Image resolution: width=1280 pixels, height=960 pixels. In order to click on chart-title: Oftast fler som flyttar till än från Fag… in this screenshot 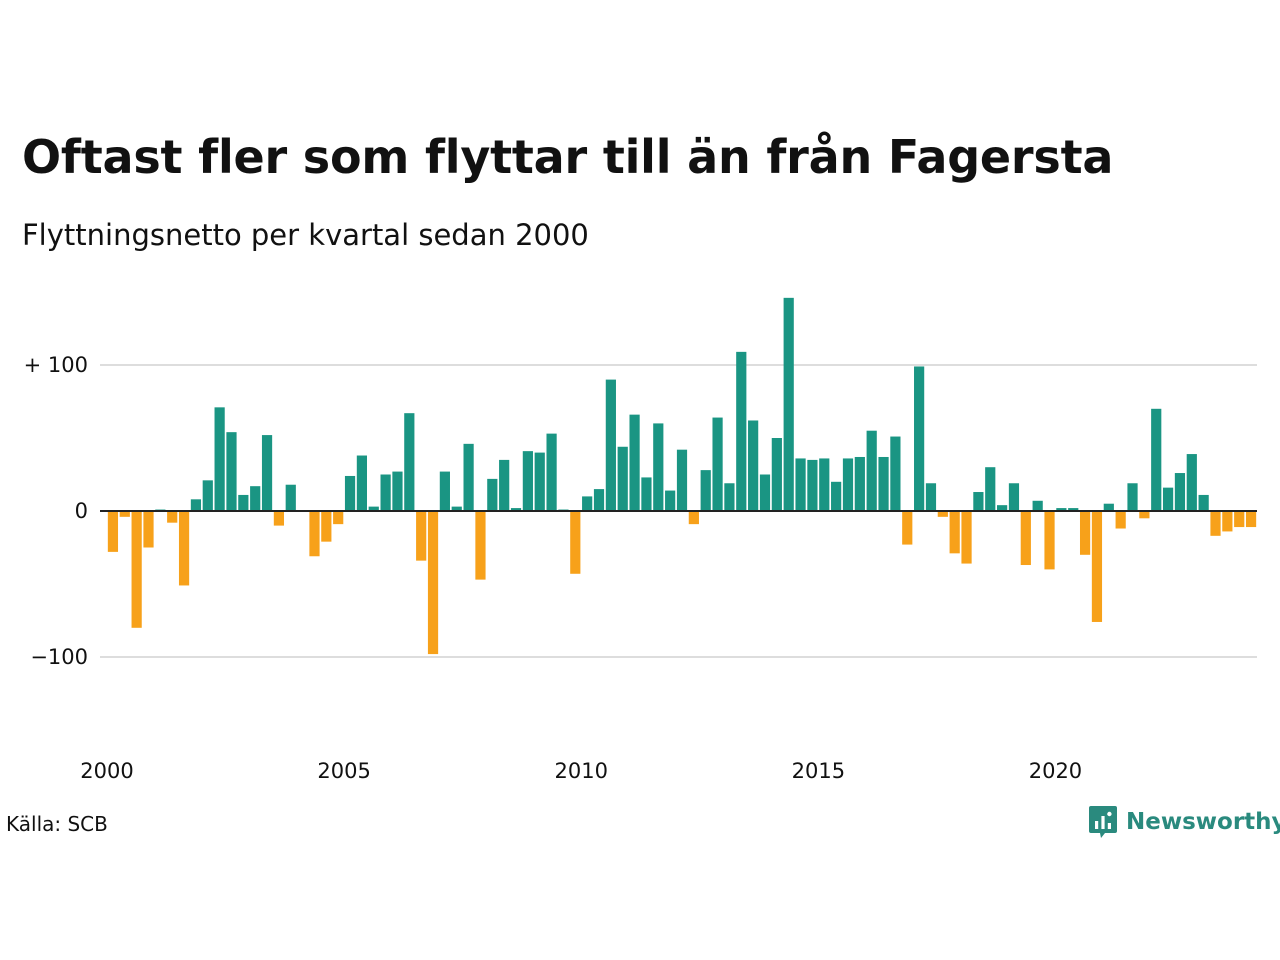, I will do `click(568, 157)`.